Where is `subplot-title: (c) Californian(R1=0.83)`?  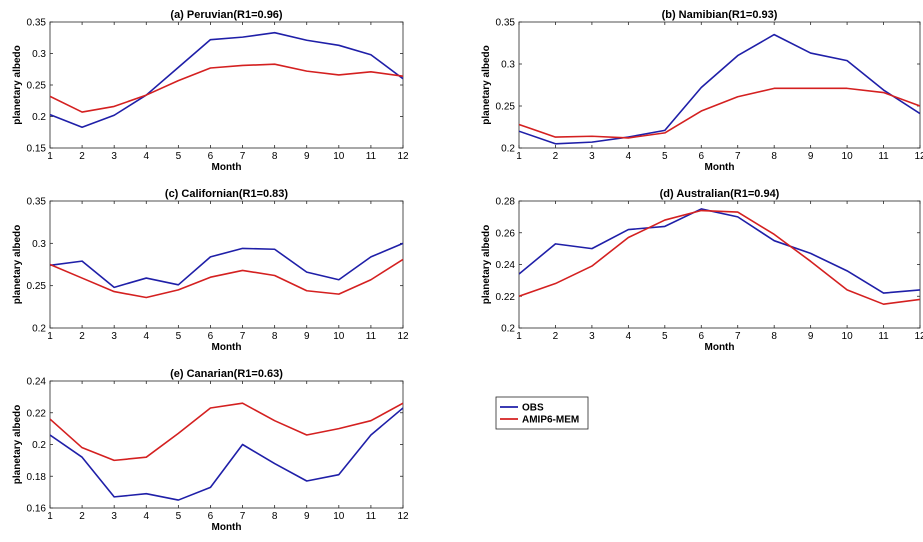
subplot-title: (c) Californian(R1=0.83) is located at coordinates (227, 194).